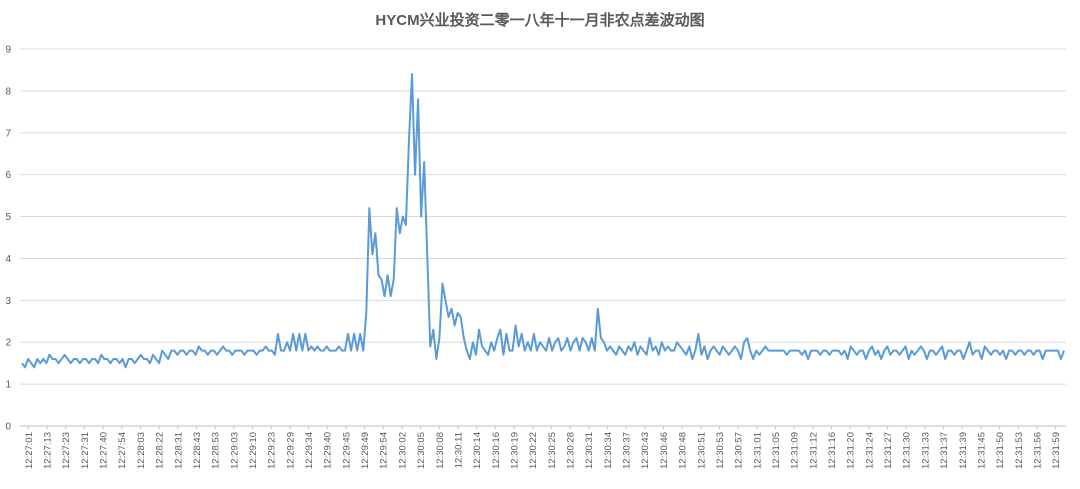  I want to click on x-tick-label: 12:29:10, so click(253, 450).